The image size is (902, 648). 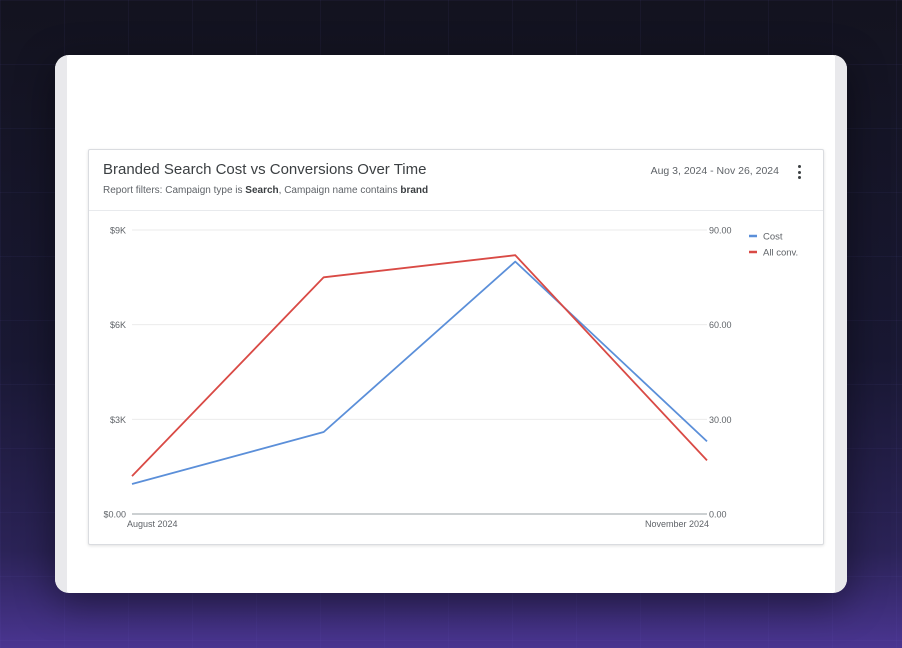 What do you see at coordinates (118, 420) in the screenshot?
I see `left-axis-tick-label: $3K` at bounding box center [118, 420].